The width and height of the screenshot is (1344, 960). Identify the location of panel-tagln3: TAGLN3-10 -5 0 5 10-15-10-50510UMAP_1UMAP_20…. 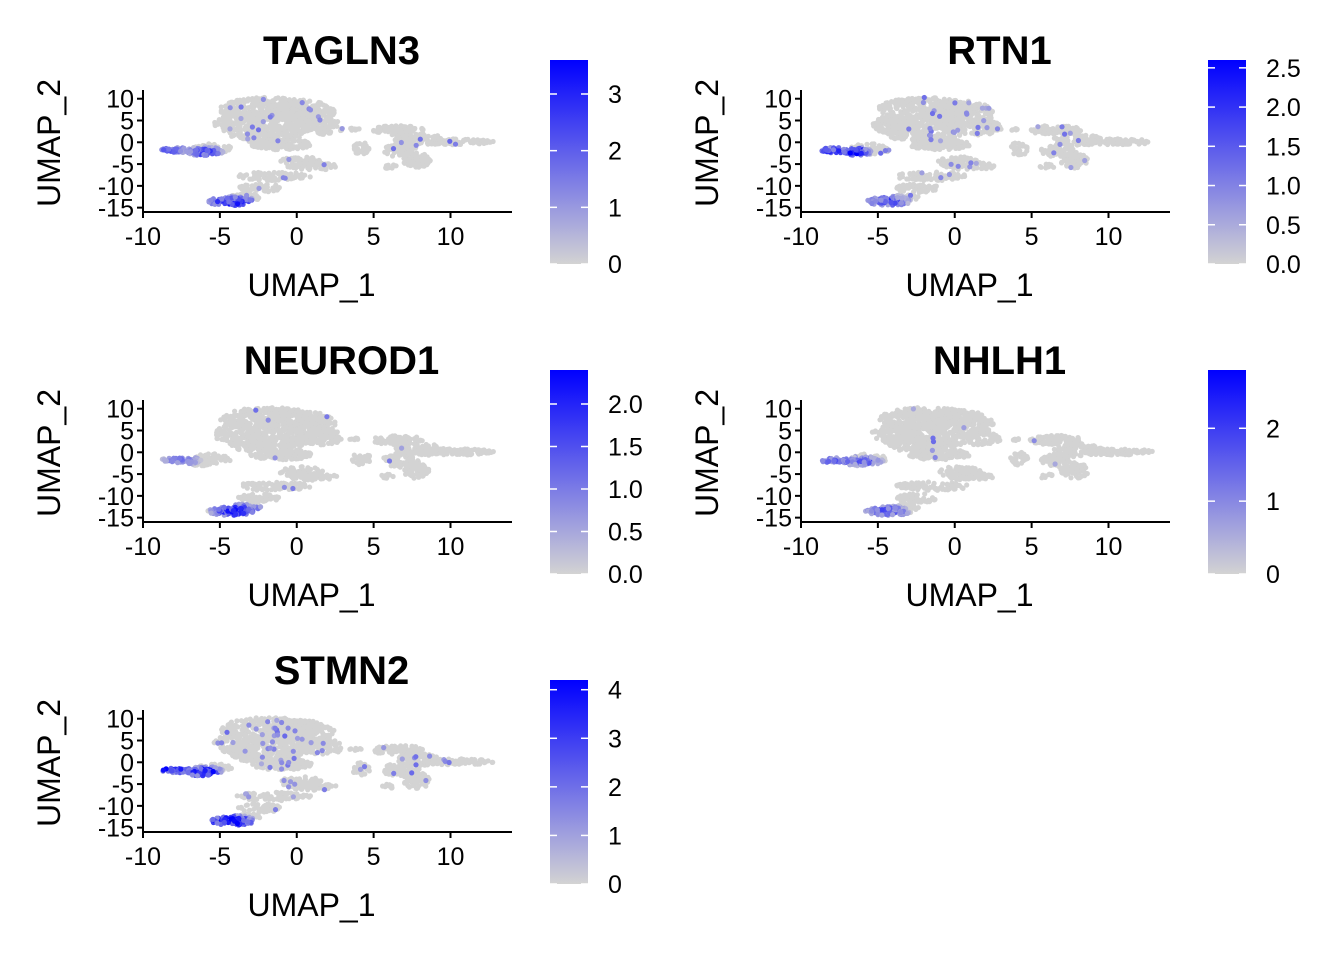
(326, 166).